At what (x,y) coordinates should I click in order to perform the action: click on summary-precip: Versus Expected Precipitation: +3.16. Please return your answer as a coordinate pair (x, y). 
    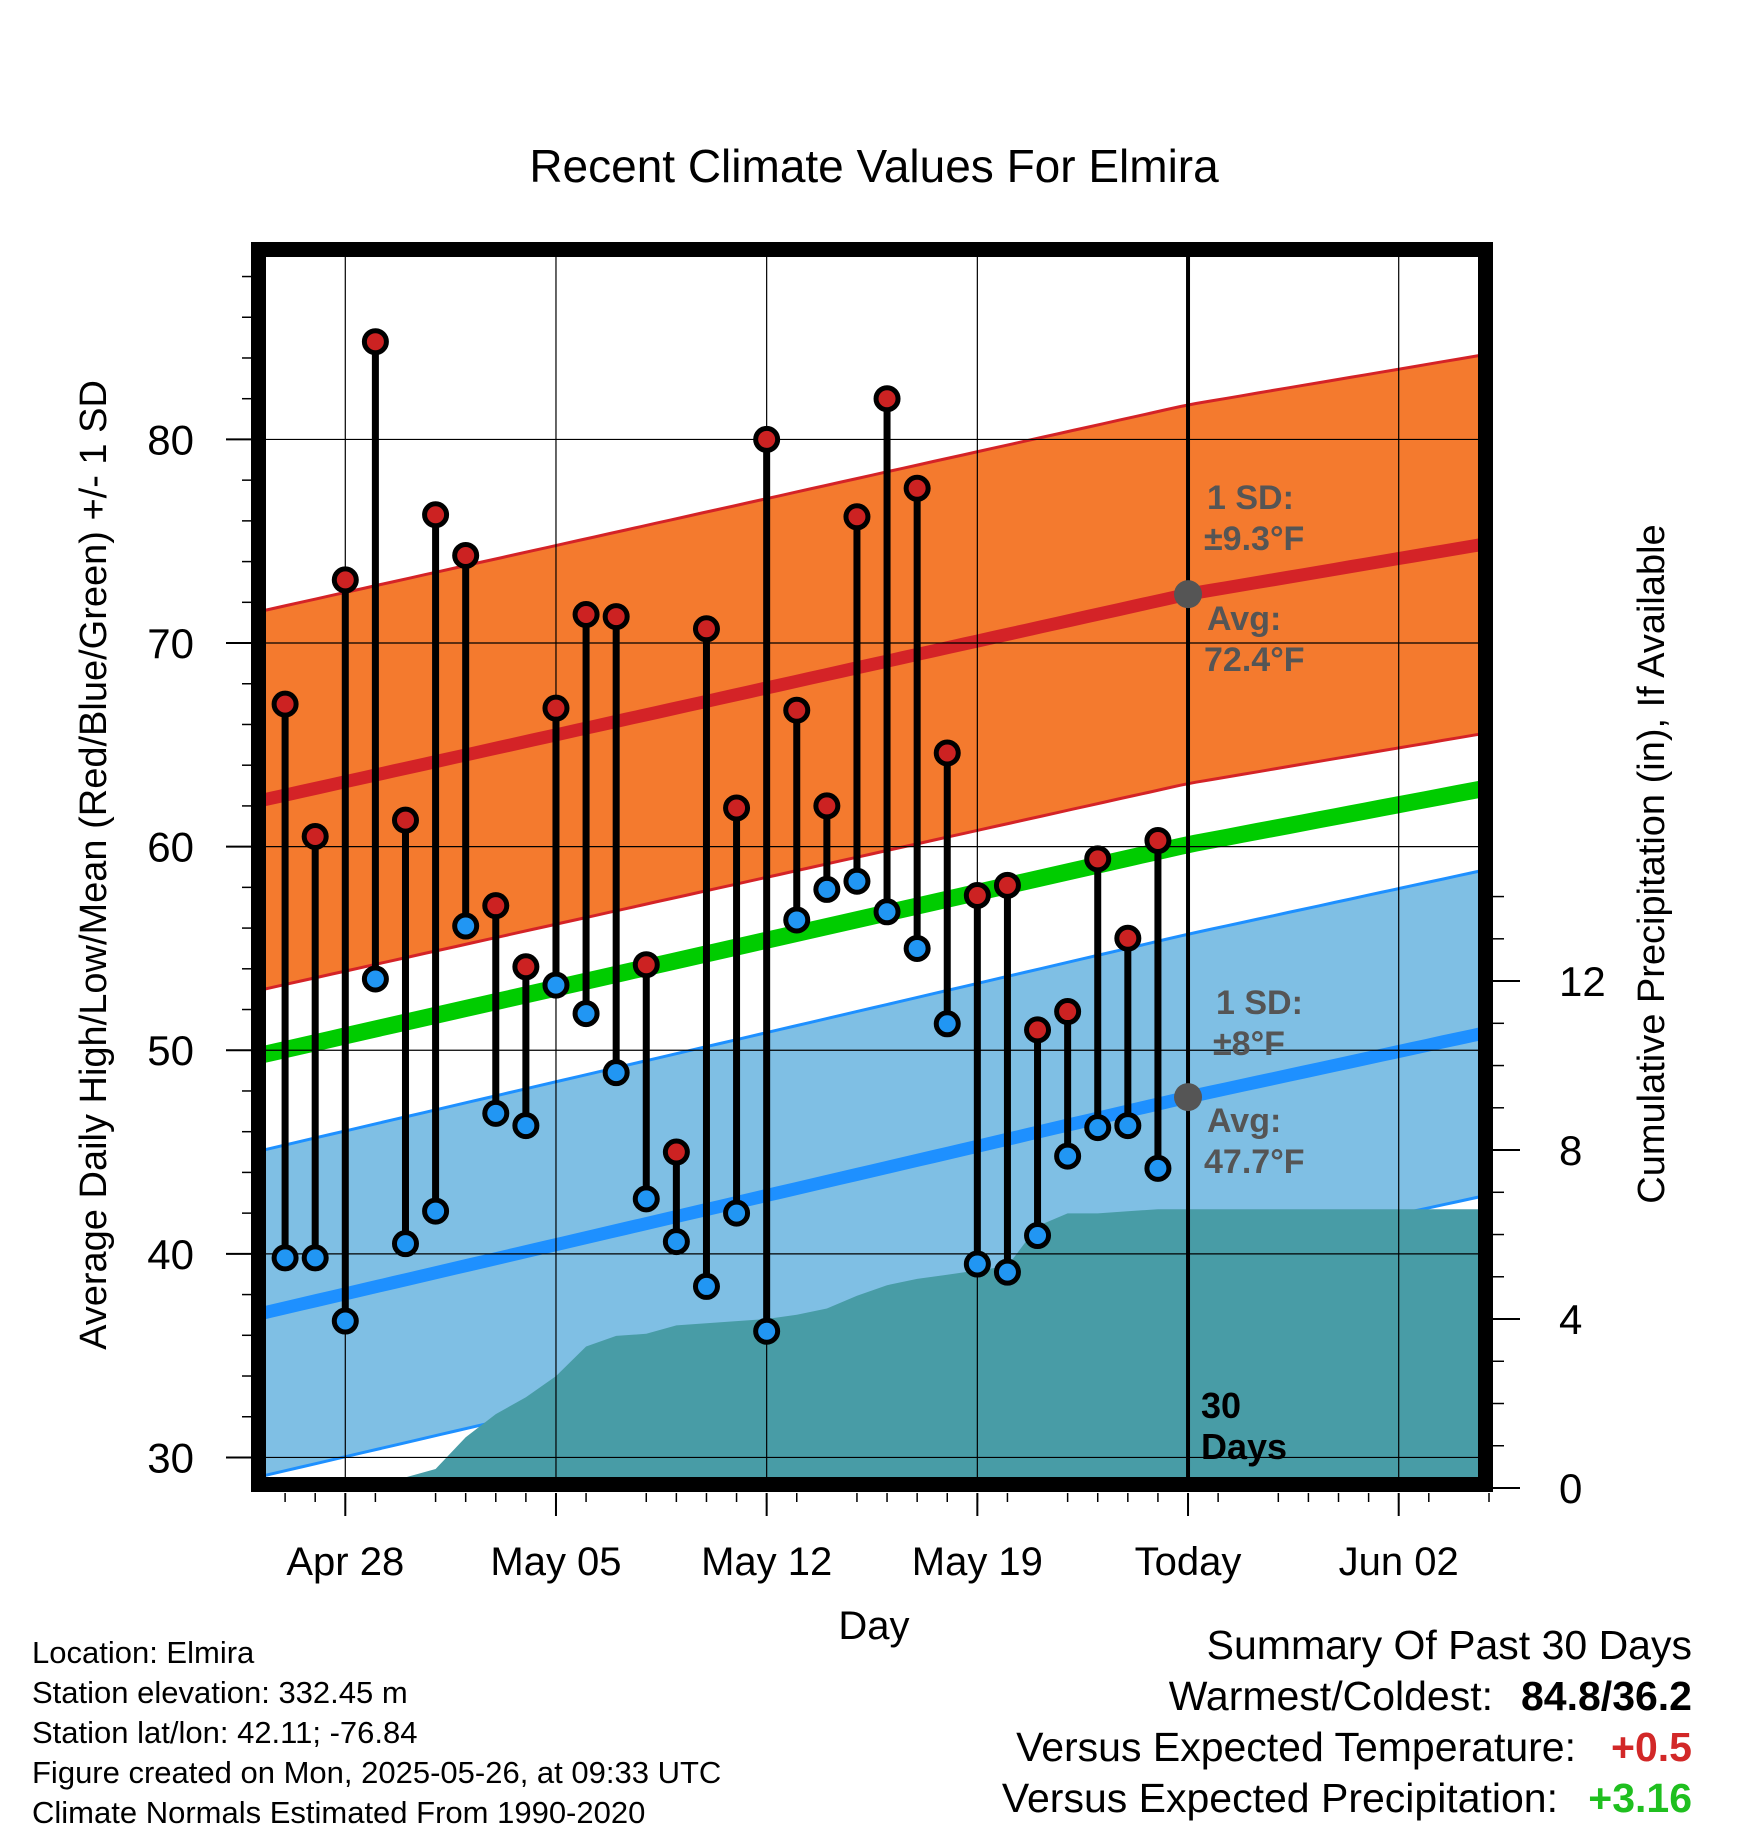
    Looking at the image, I should click on (1347, 1798).